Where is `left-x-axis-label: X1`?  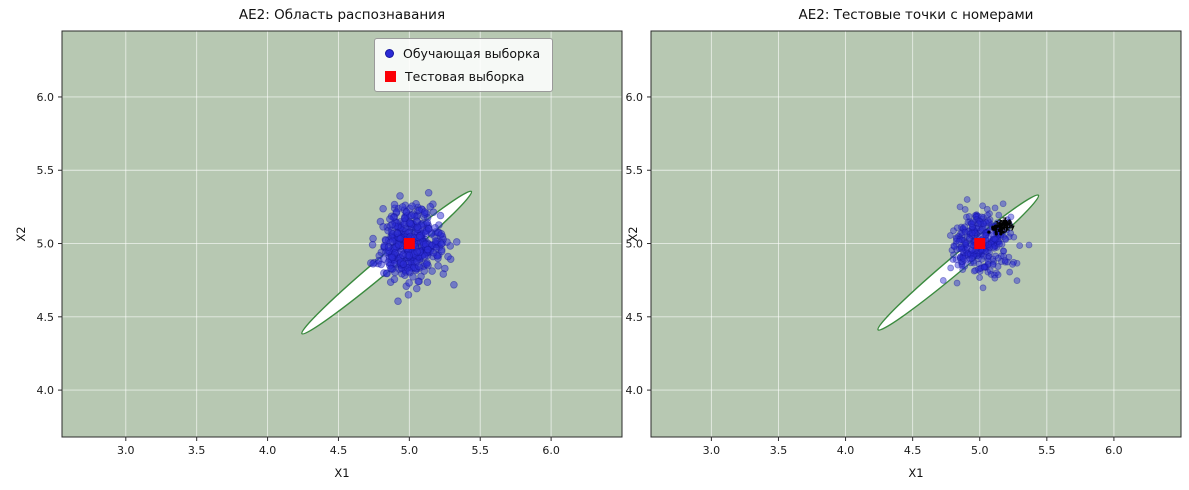
left-x-axis-label: X1 is located at coordinates (342, 473).